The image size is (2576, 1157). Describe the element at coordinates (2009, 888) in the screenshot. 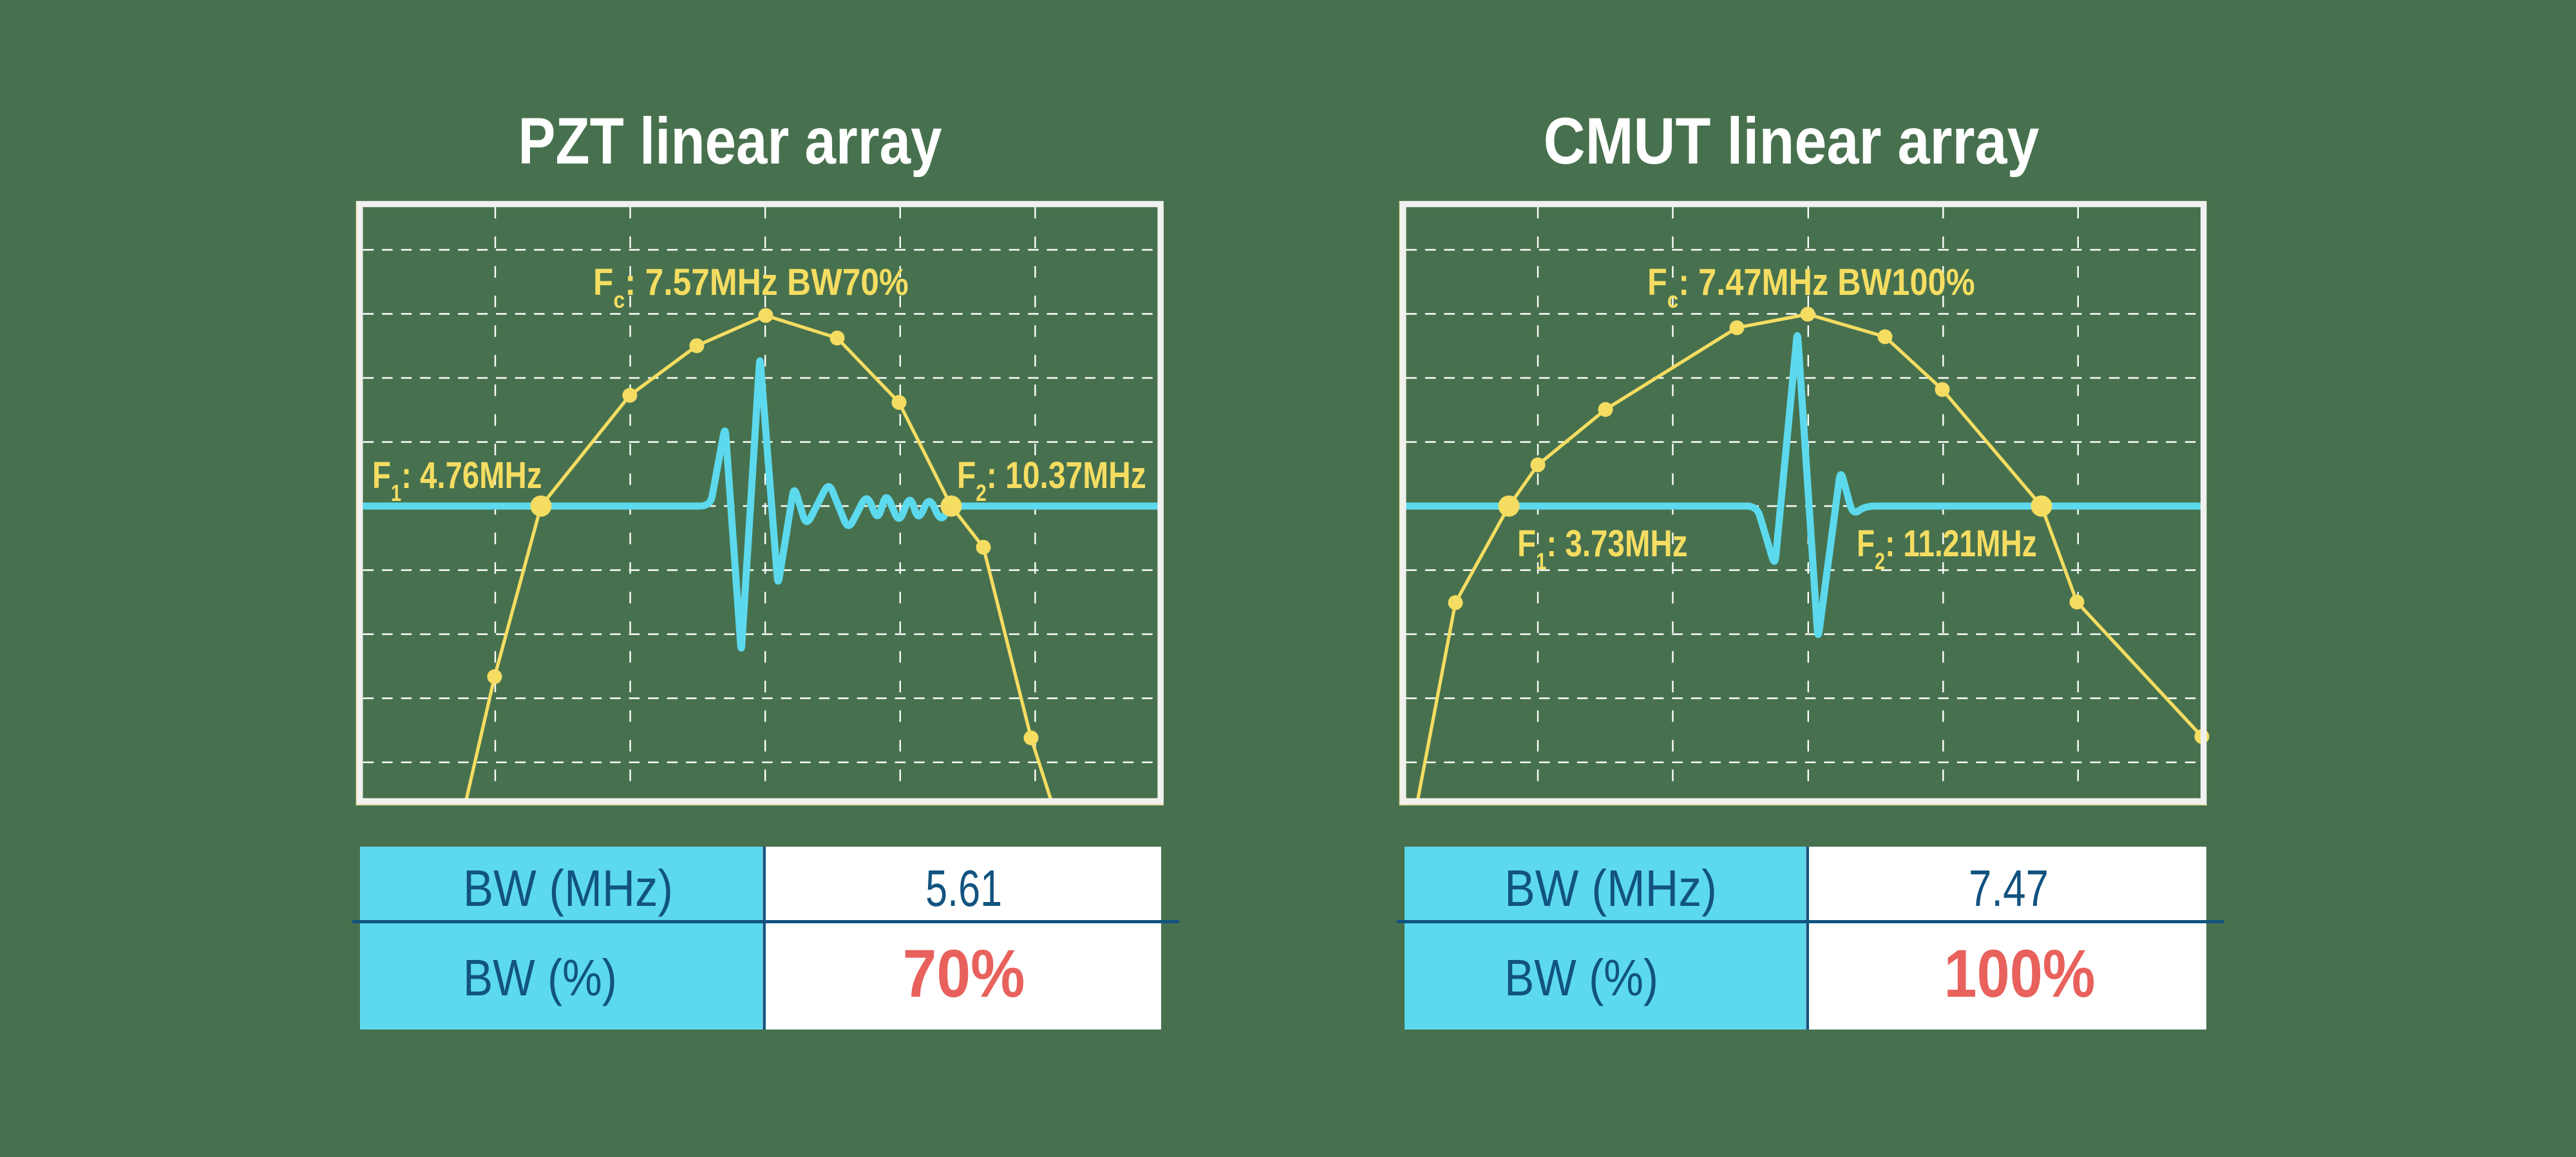

I see `svg-text: 7.47` at that location.